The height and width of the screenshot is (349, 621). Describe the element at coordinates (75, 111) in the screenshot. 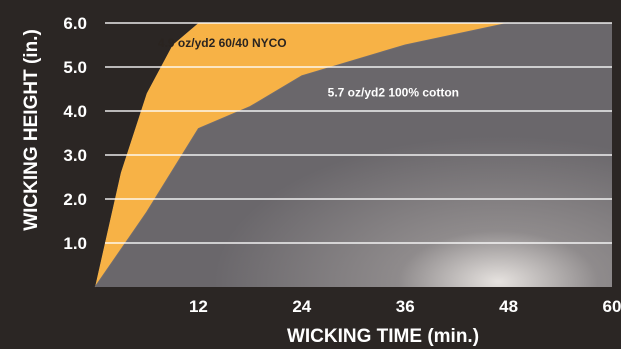

I see `y-tick-label: 4.0` at that location.